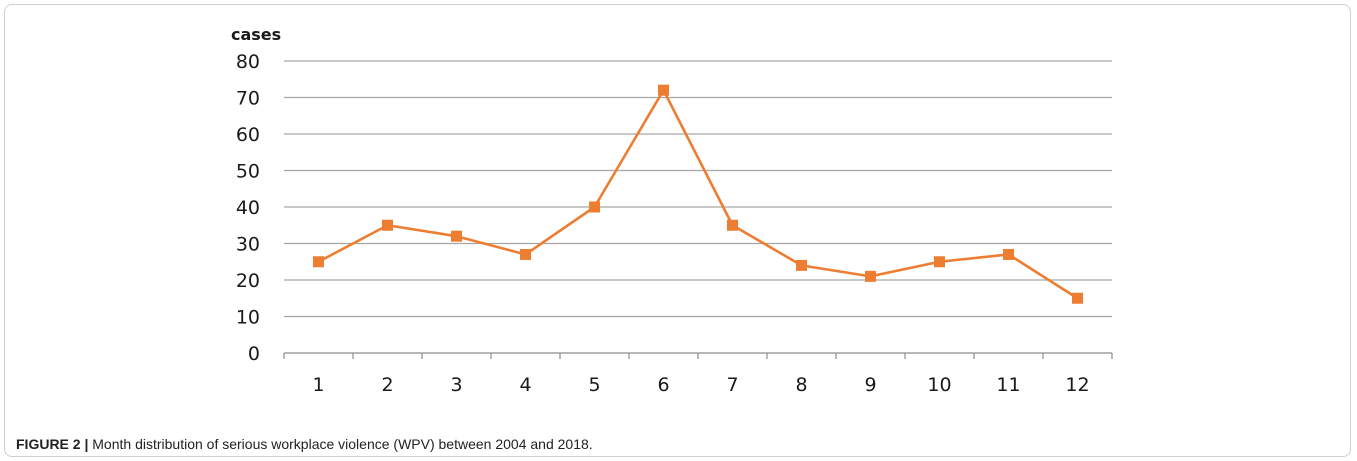 The height and width of the screenshot is (461, 1357). What do you see at coordinates (732, 385) in the screenshot?
I see `x-tick-label: 7` at bounding box center [732, 385].